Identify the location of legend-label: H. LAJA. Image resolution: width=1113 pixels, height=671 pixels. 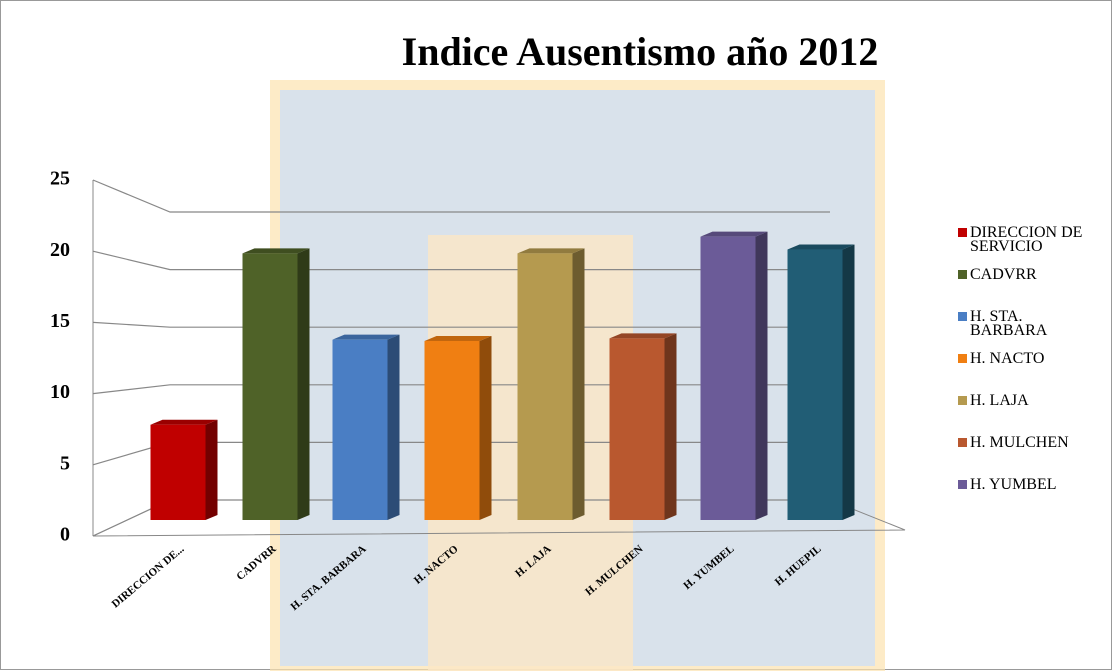
(999, 400).